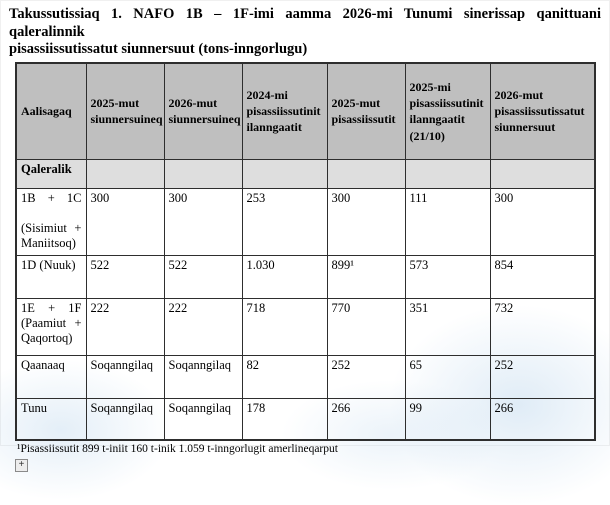 This screenshot has height=505, width=610. I want to click on column-header-2024-ilanngaatit: 2024-mi pisassiissutinit ilanngaatit, so click(284, 111).